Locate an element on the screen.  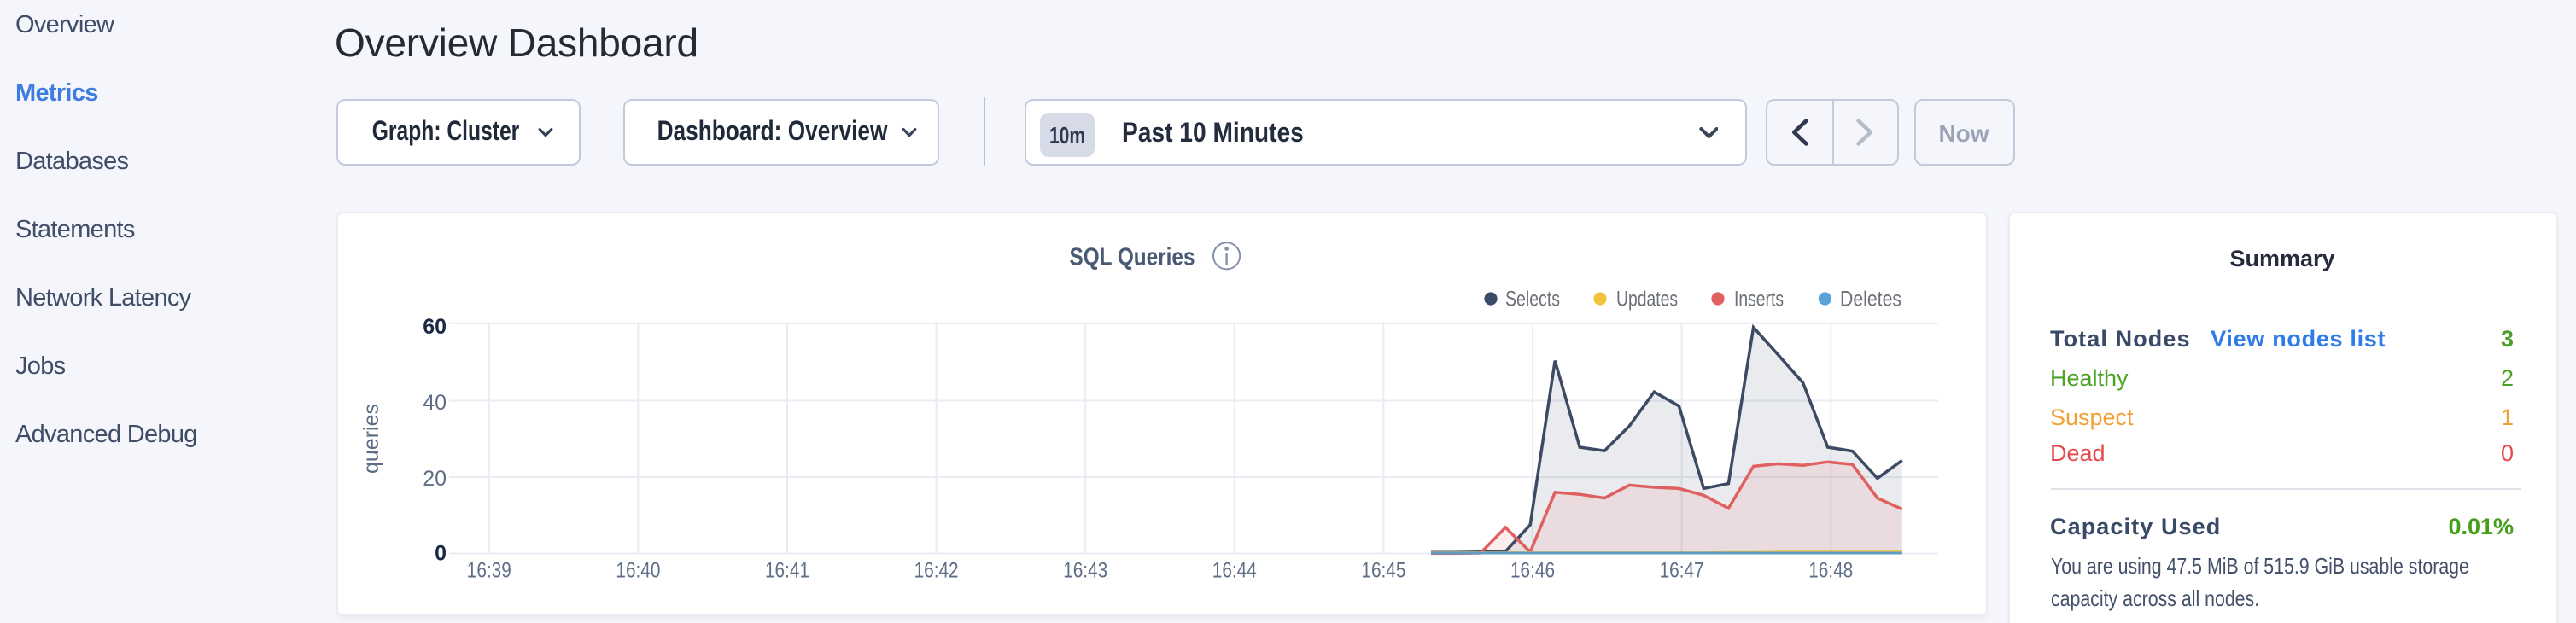
svg-text: 16:44 is located at coordinates (1234, 571).